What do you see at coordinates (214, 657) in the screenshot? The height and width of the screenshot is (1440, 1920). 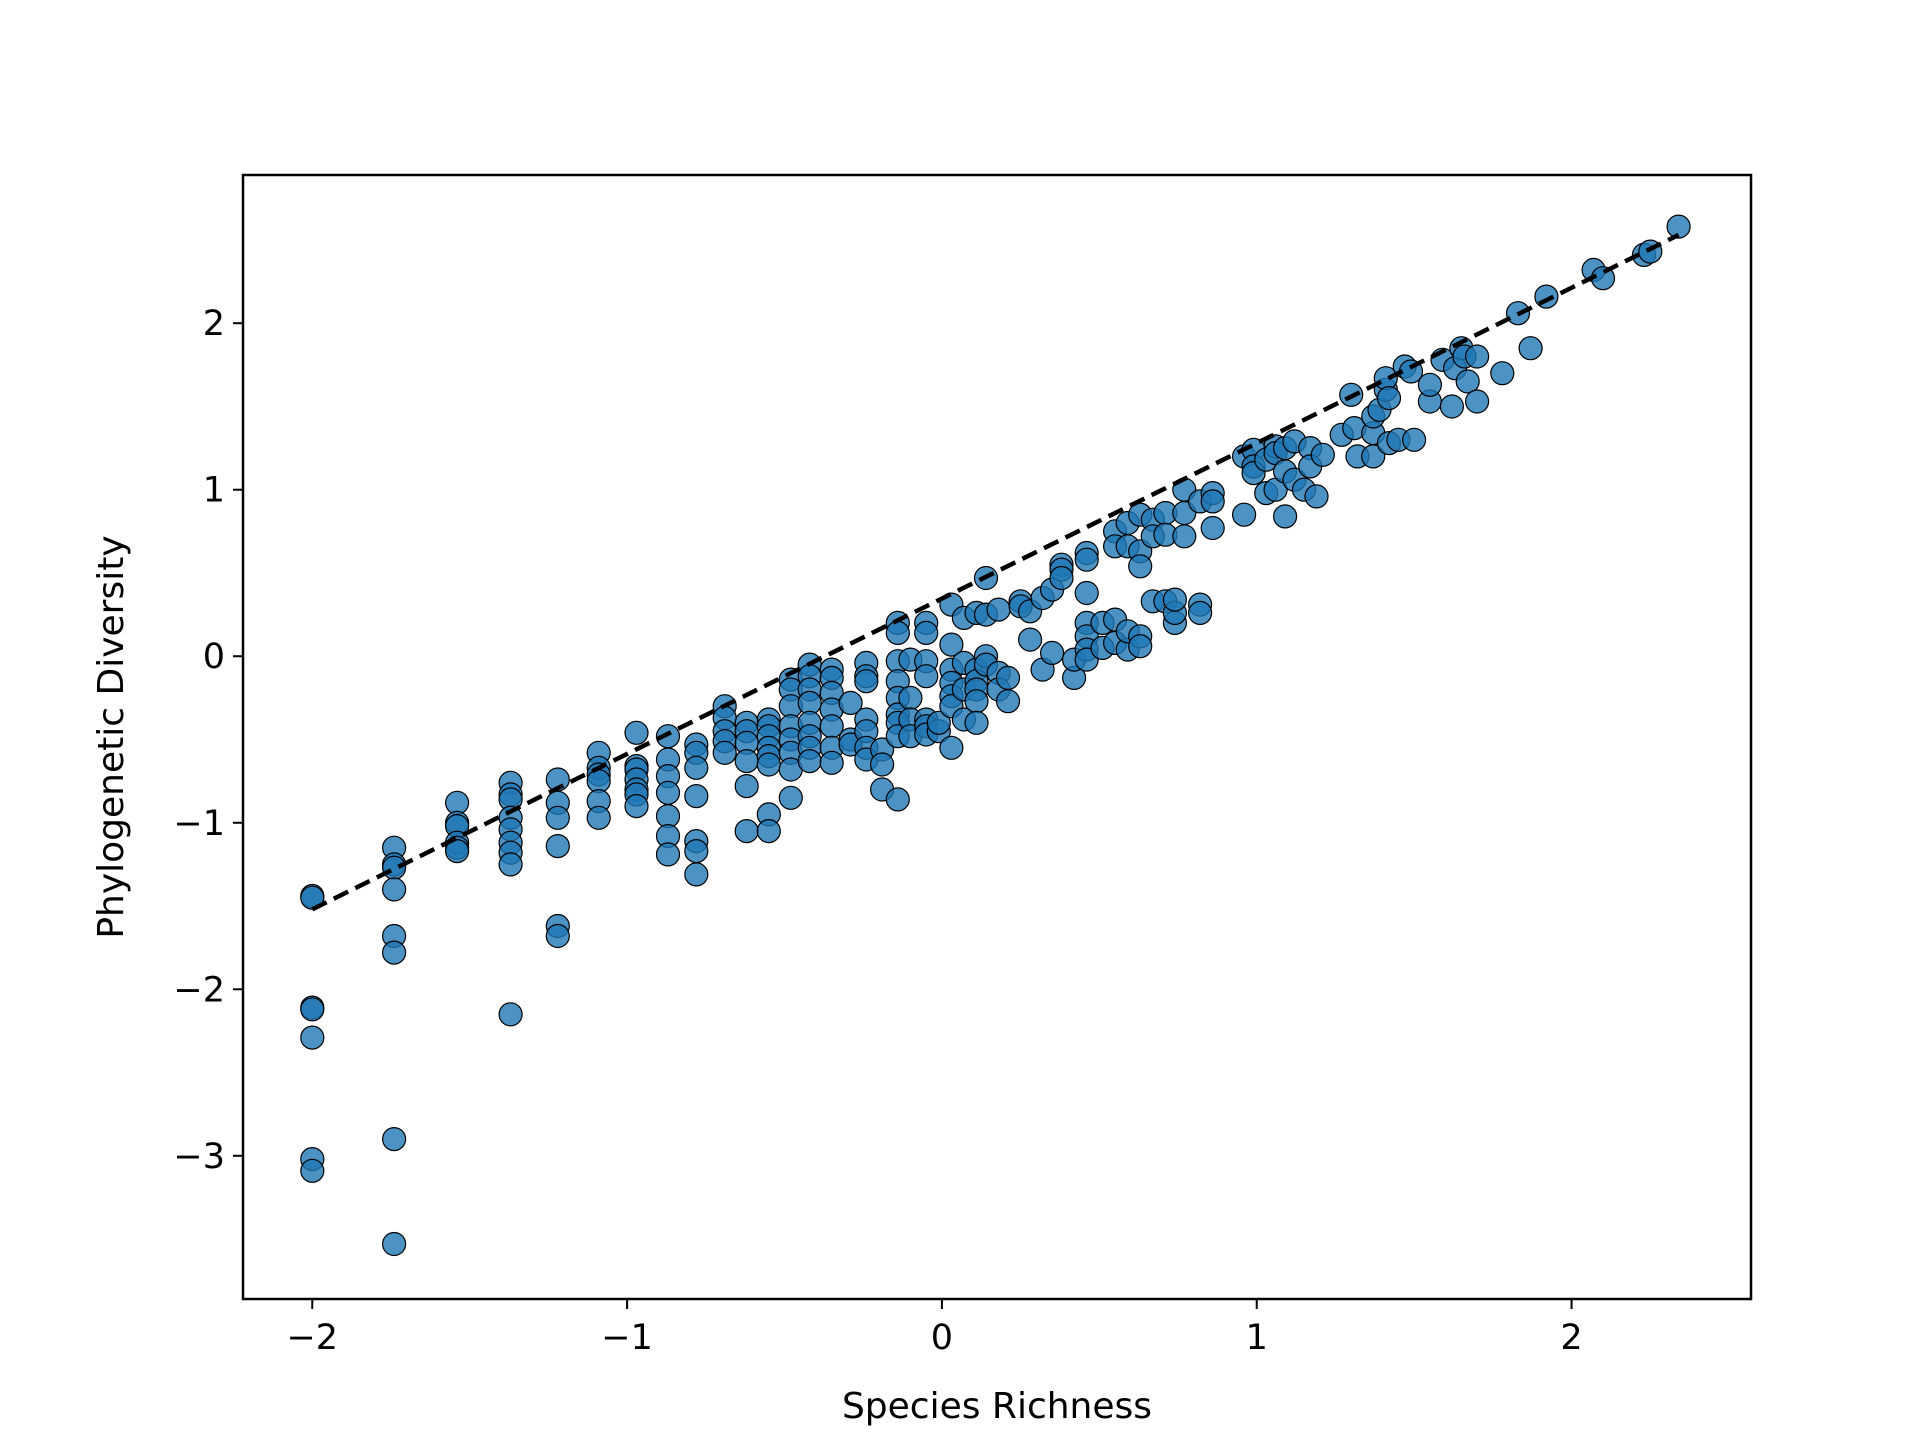 I see `y-tick-label: 0` at bounding box center [214, 657].